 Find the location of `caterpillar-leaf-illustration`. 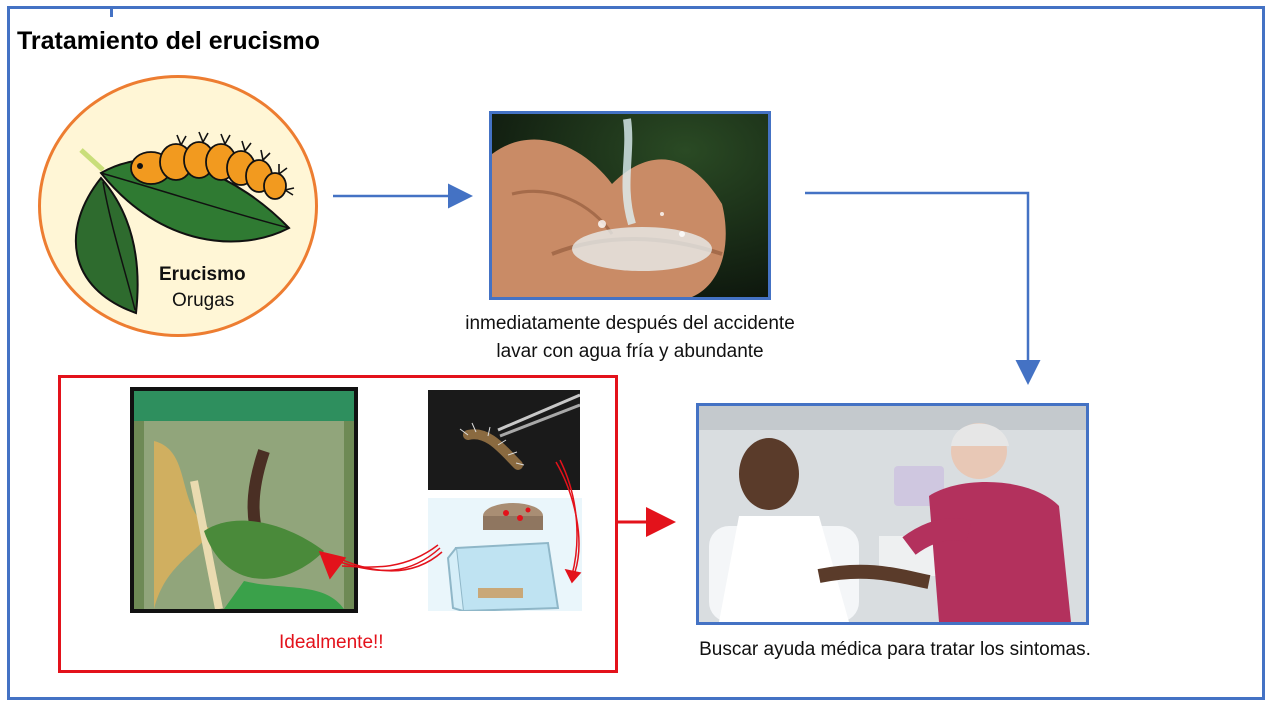

caterpillar-leaf-illustration is located at coordinates (184, 223).